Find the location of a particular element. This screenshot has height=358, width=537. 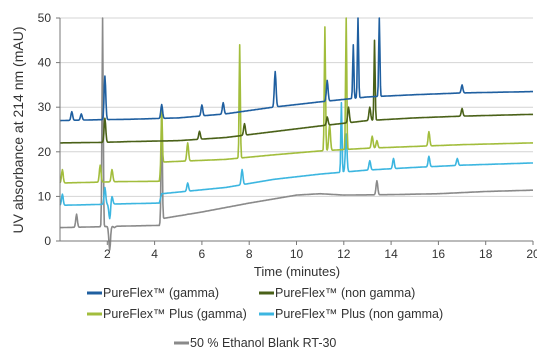

y-axis-title: UV absorbance at 214 nm (mAU) is located at coordinates (18, 130).